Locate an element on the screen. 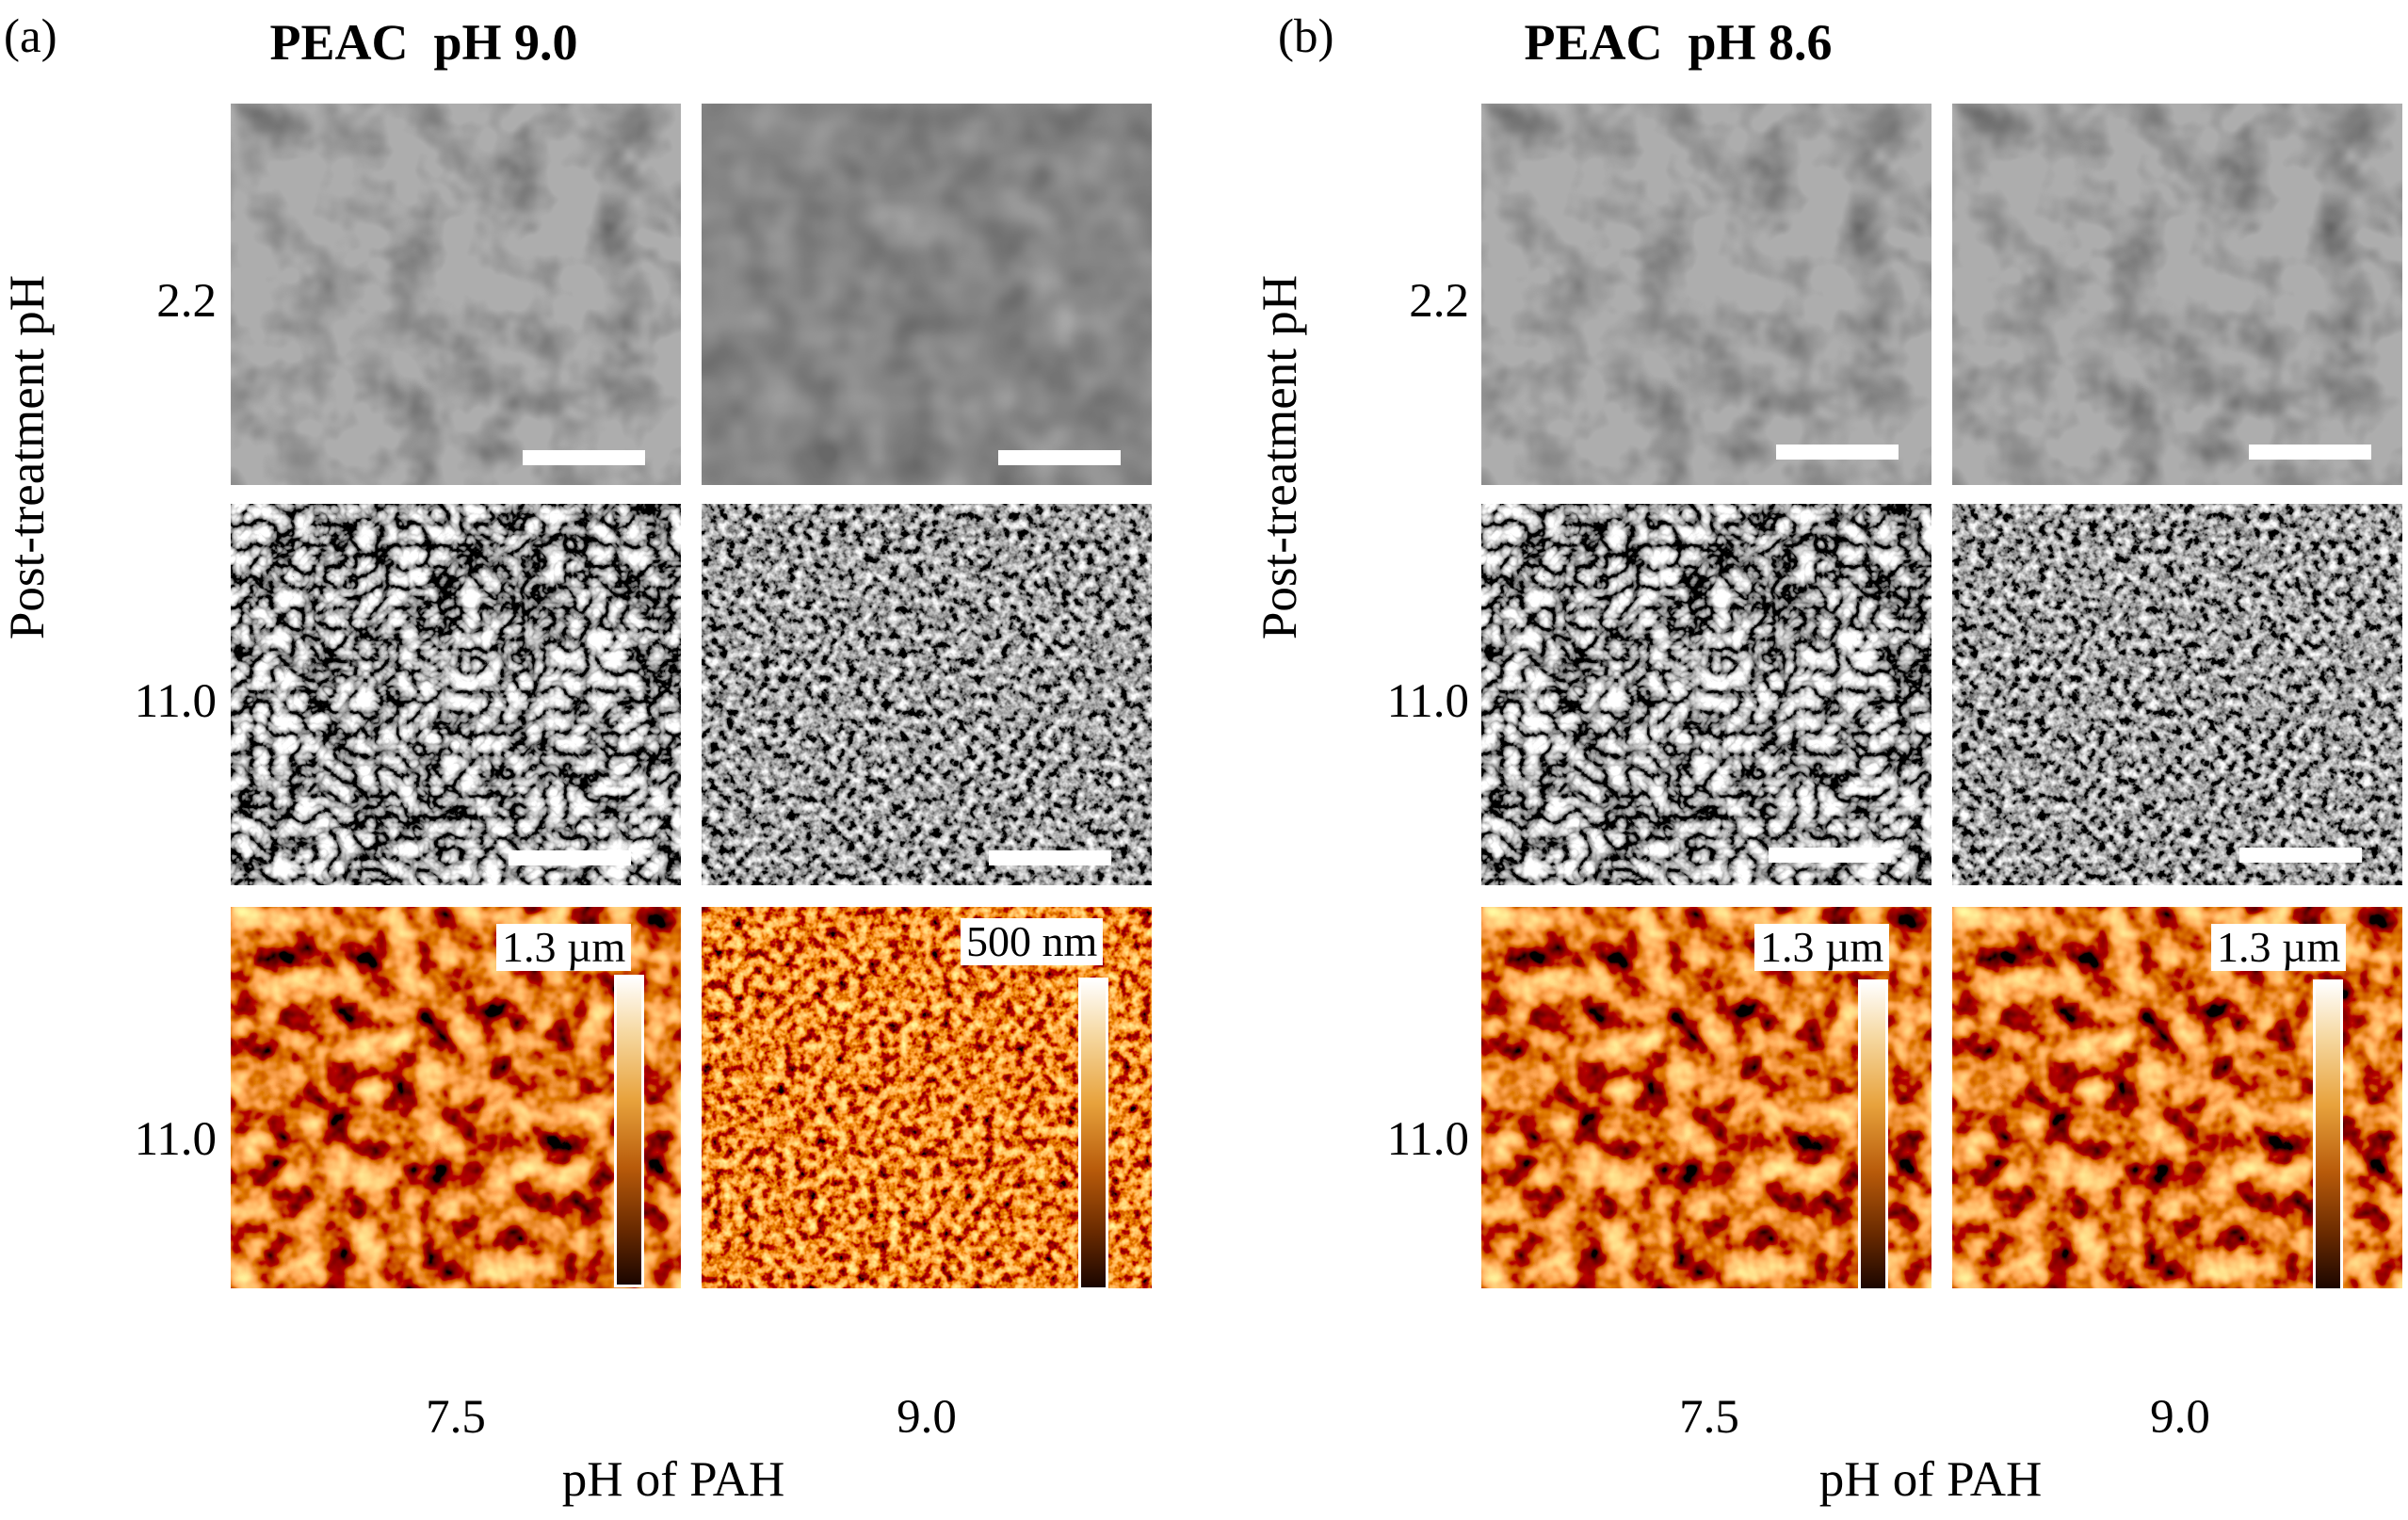 The height and width of the screenshot is (1520, 2408). x-axis-label-a: pH of PAH is located at coordinates (673, 1479).